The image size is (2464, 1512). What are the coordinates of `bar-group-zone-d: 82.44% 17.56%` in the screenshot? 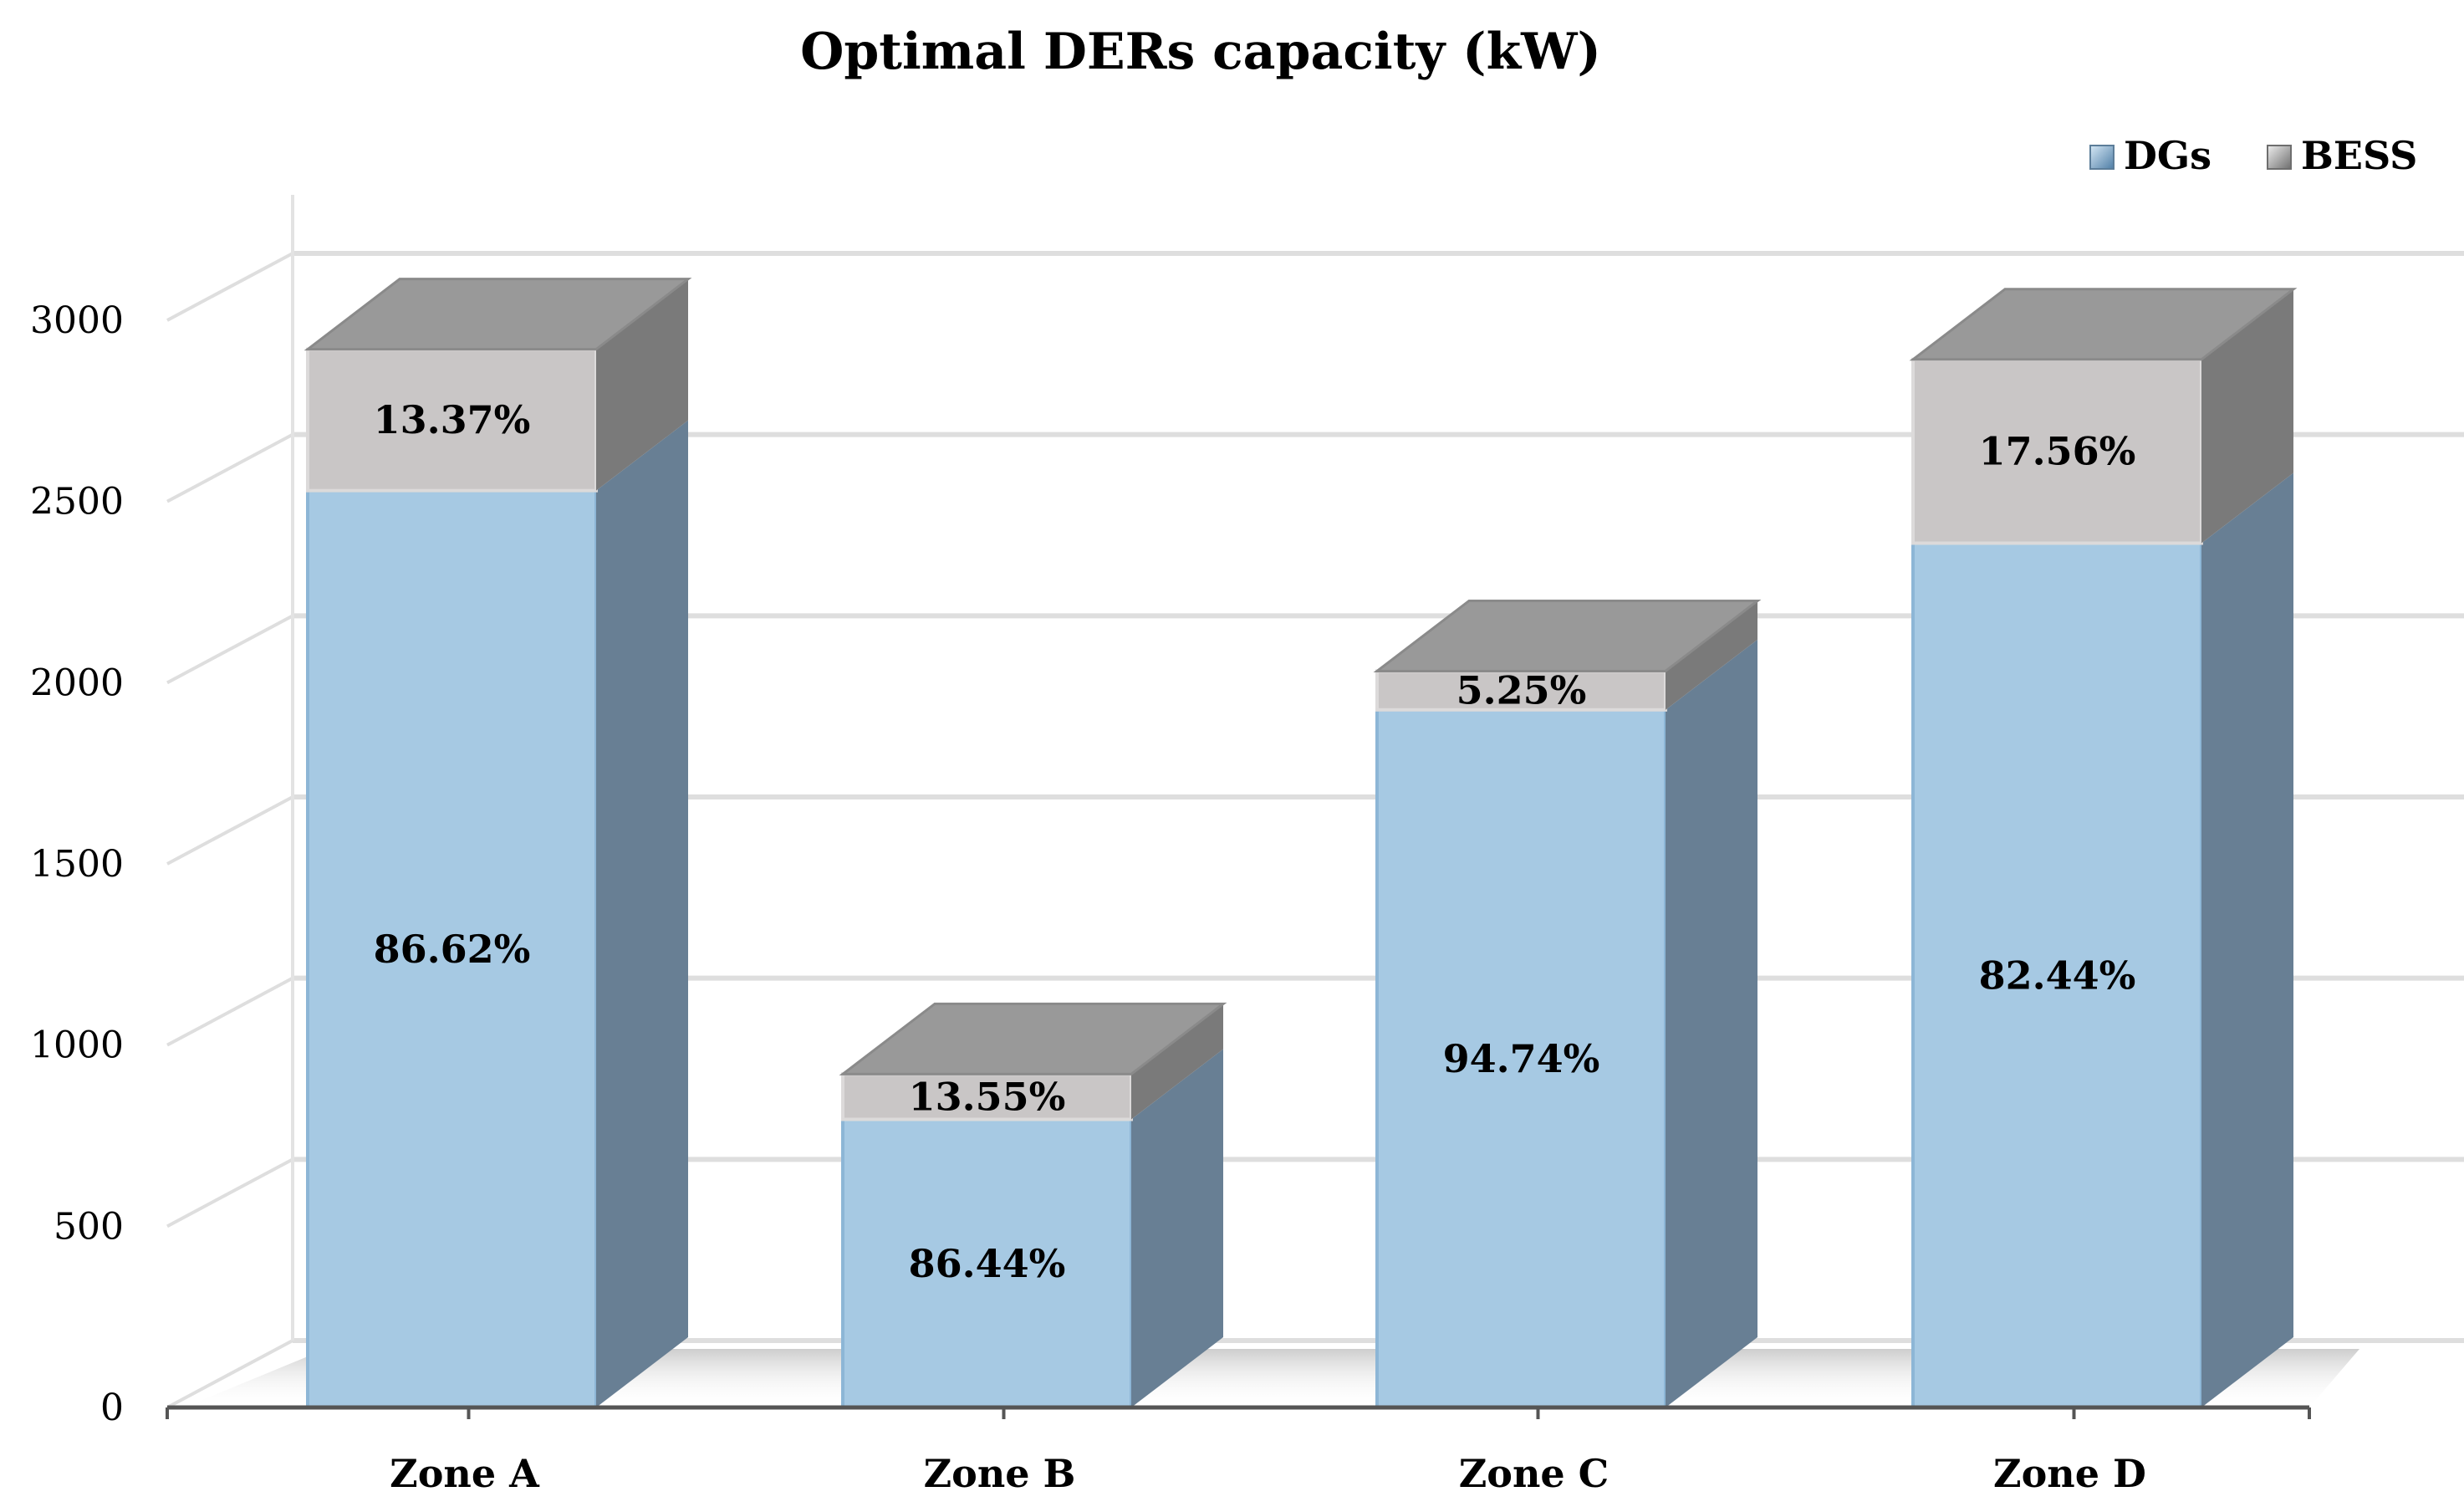 It's located at (2103, 848).